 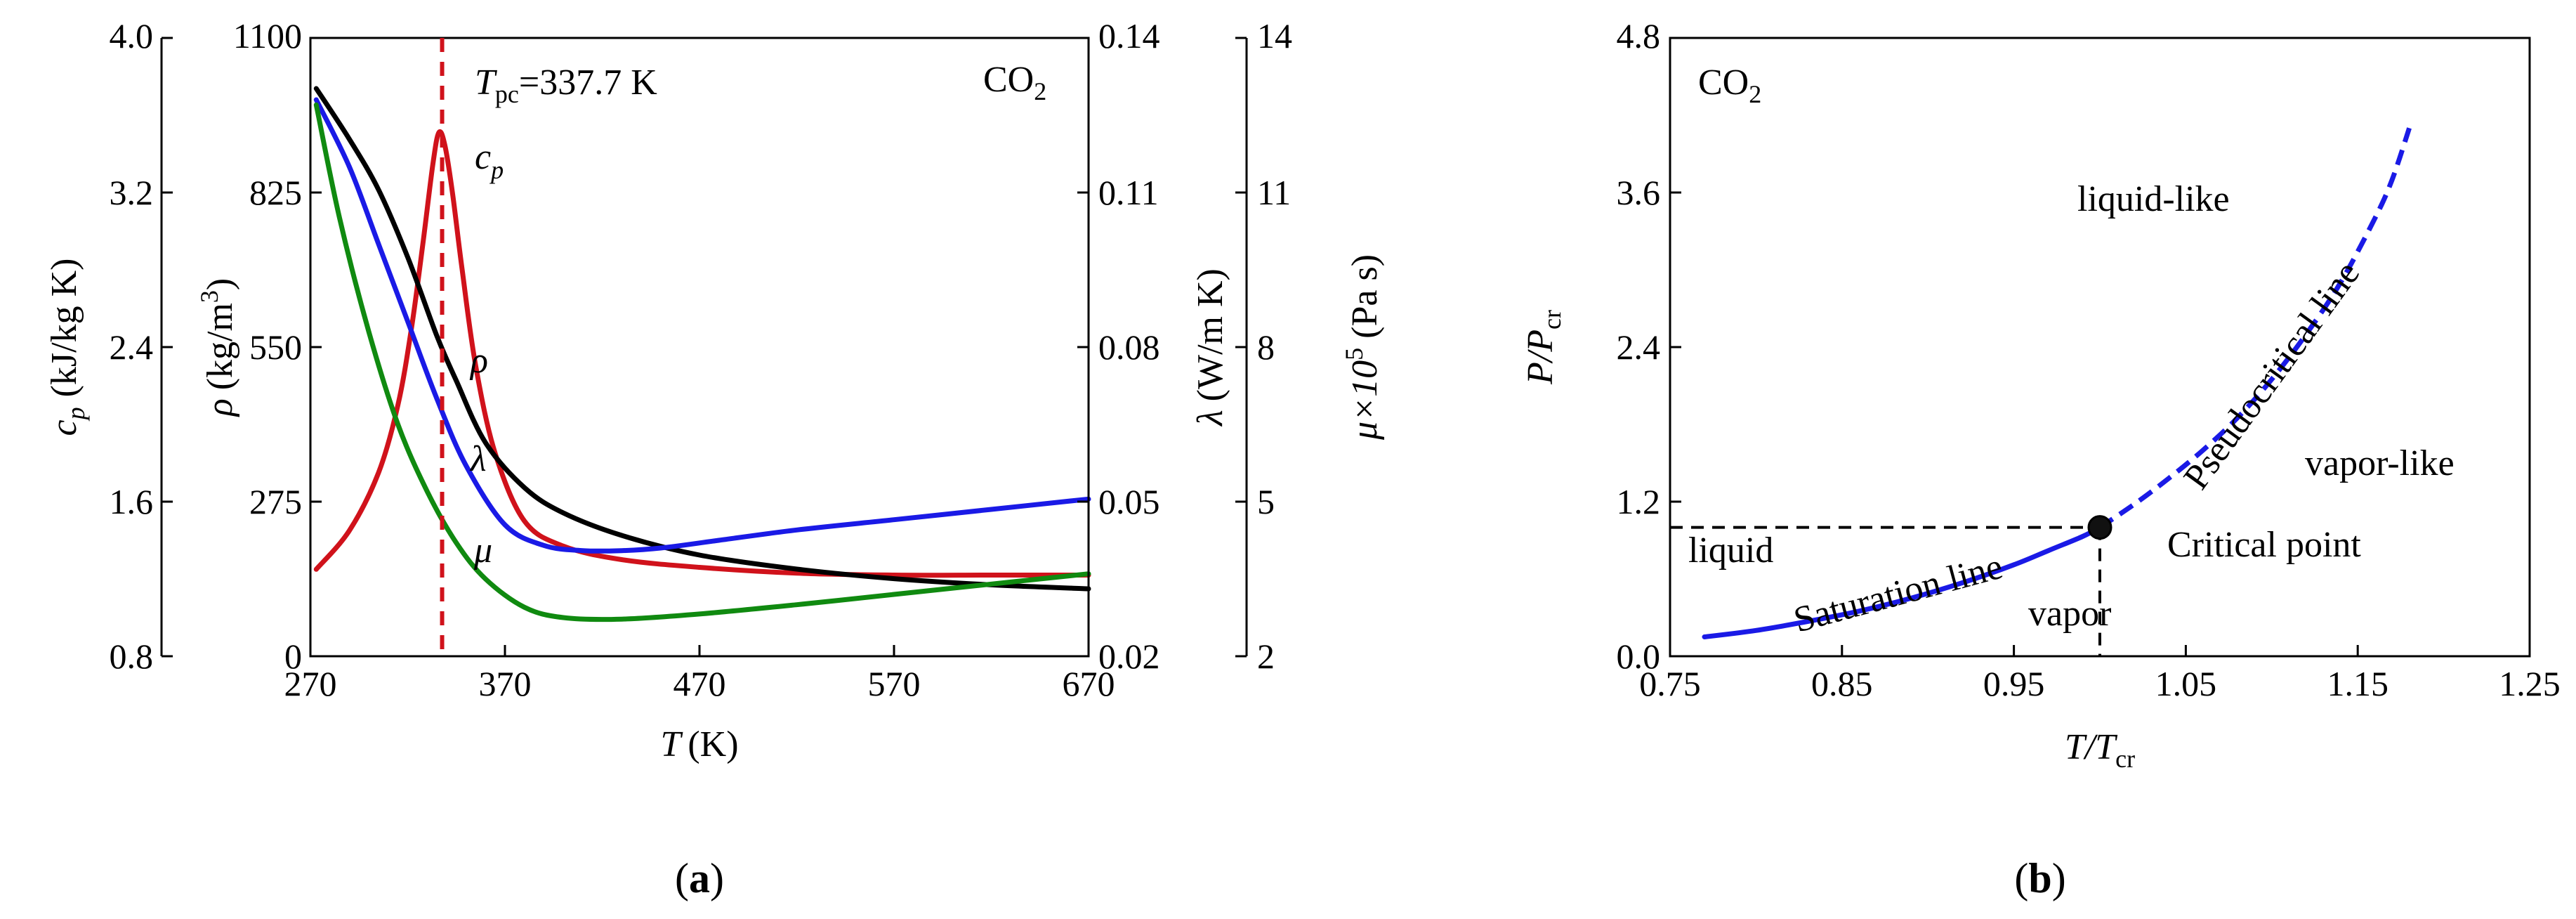 I want to click on panel-a-x-symbol: T, so click(x=671, y=744).